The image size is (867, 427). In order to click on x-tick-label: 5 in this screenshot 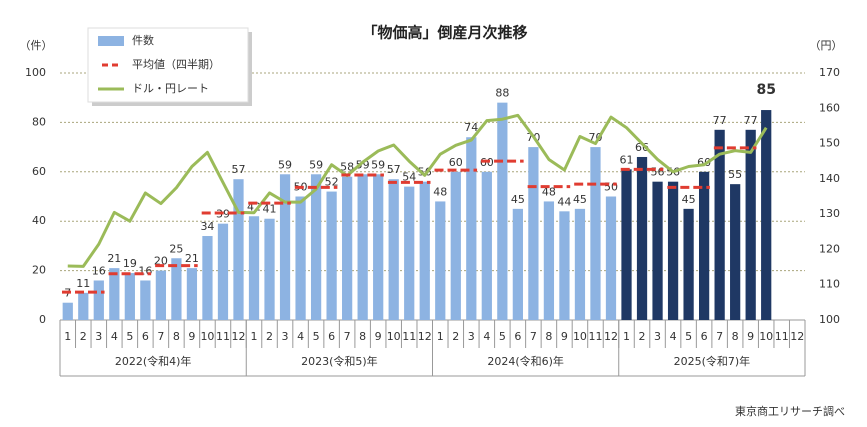, I will do `click(316, 336)`.